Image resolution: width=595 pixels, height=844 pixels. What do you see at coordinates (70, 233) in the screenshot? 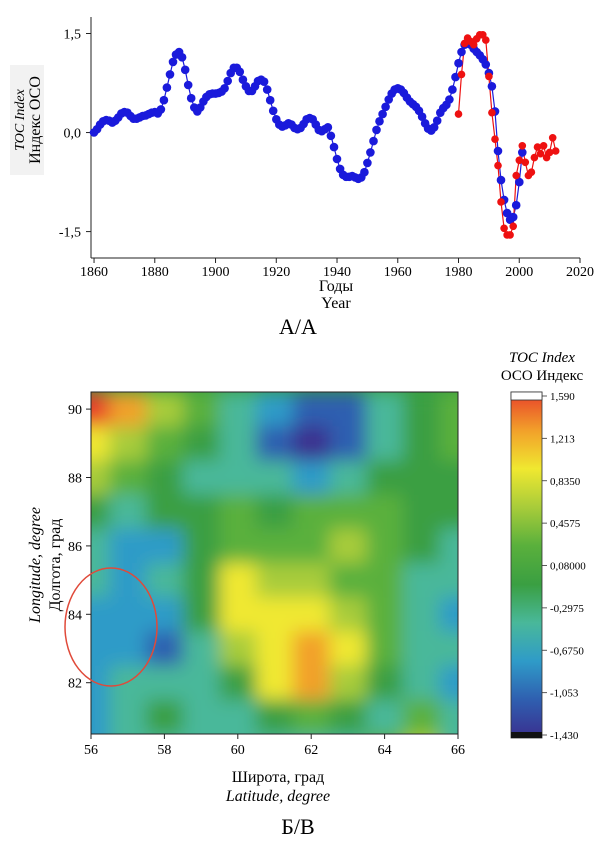
I see `y-tick-label: -1,5` at bounding box center [70, 233].